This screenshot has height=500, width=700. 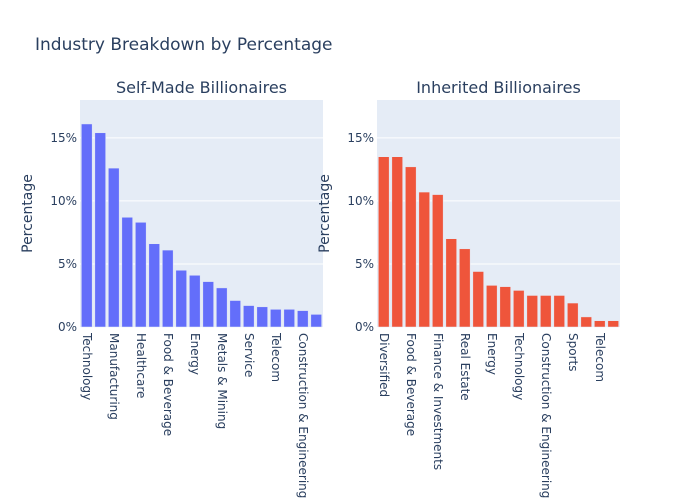 I want to click on x-tick-label: Real Estate, so click(x=465, y=367).